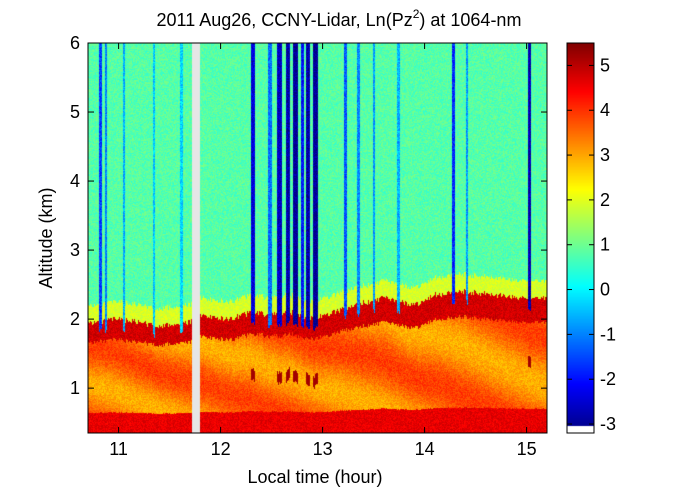 The height and width of the screenshot is (498, 679). Describe the element at coordinates (605, 245) in the screenshot. I see `colorbar-tick-label: 1` at that location.